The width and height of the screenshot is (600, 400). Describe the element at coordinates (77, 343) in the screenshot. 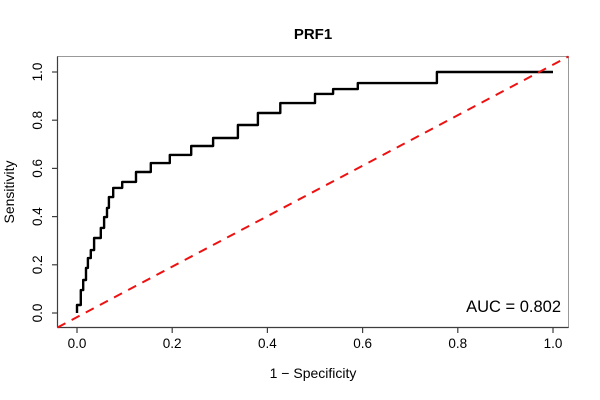

I see `x-tick-label: 0.0` at that location.